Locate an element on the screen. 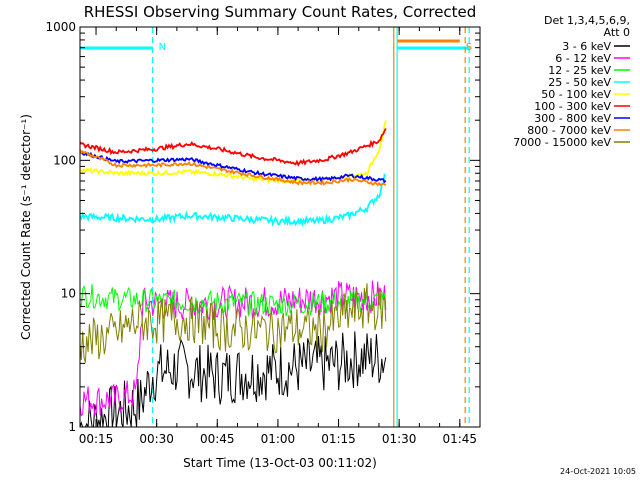 The image size is (640, 480). legend-label: 800 - 7000 keV is located at coordinates (569, 130).